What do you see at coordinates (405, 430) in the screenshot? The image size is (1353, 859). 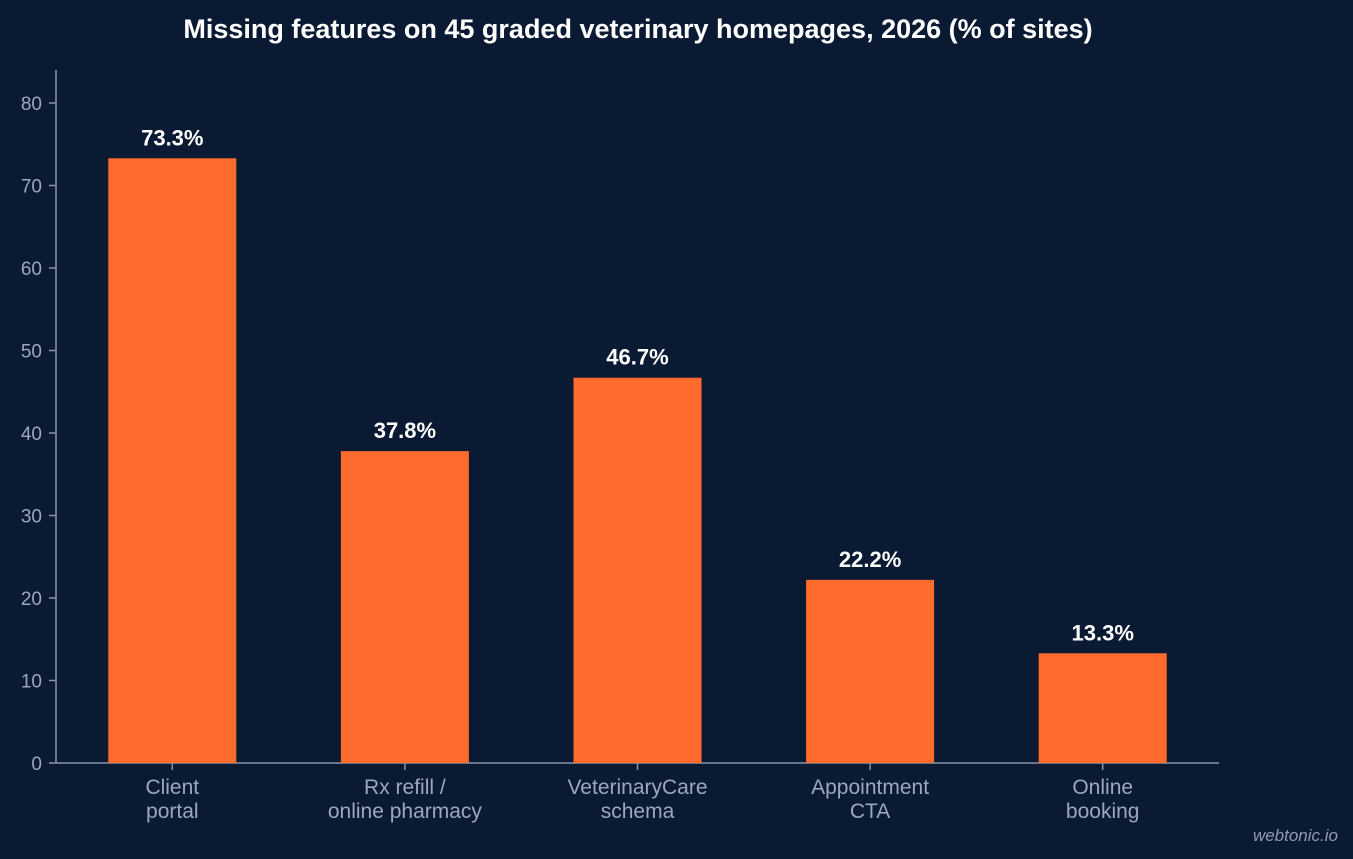 I see `data-label: 37.8%` at bounding box center [405, 430].